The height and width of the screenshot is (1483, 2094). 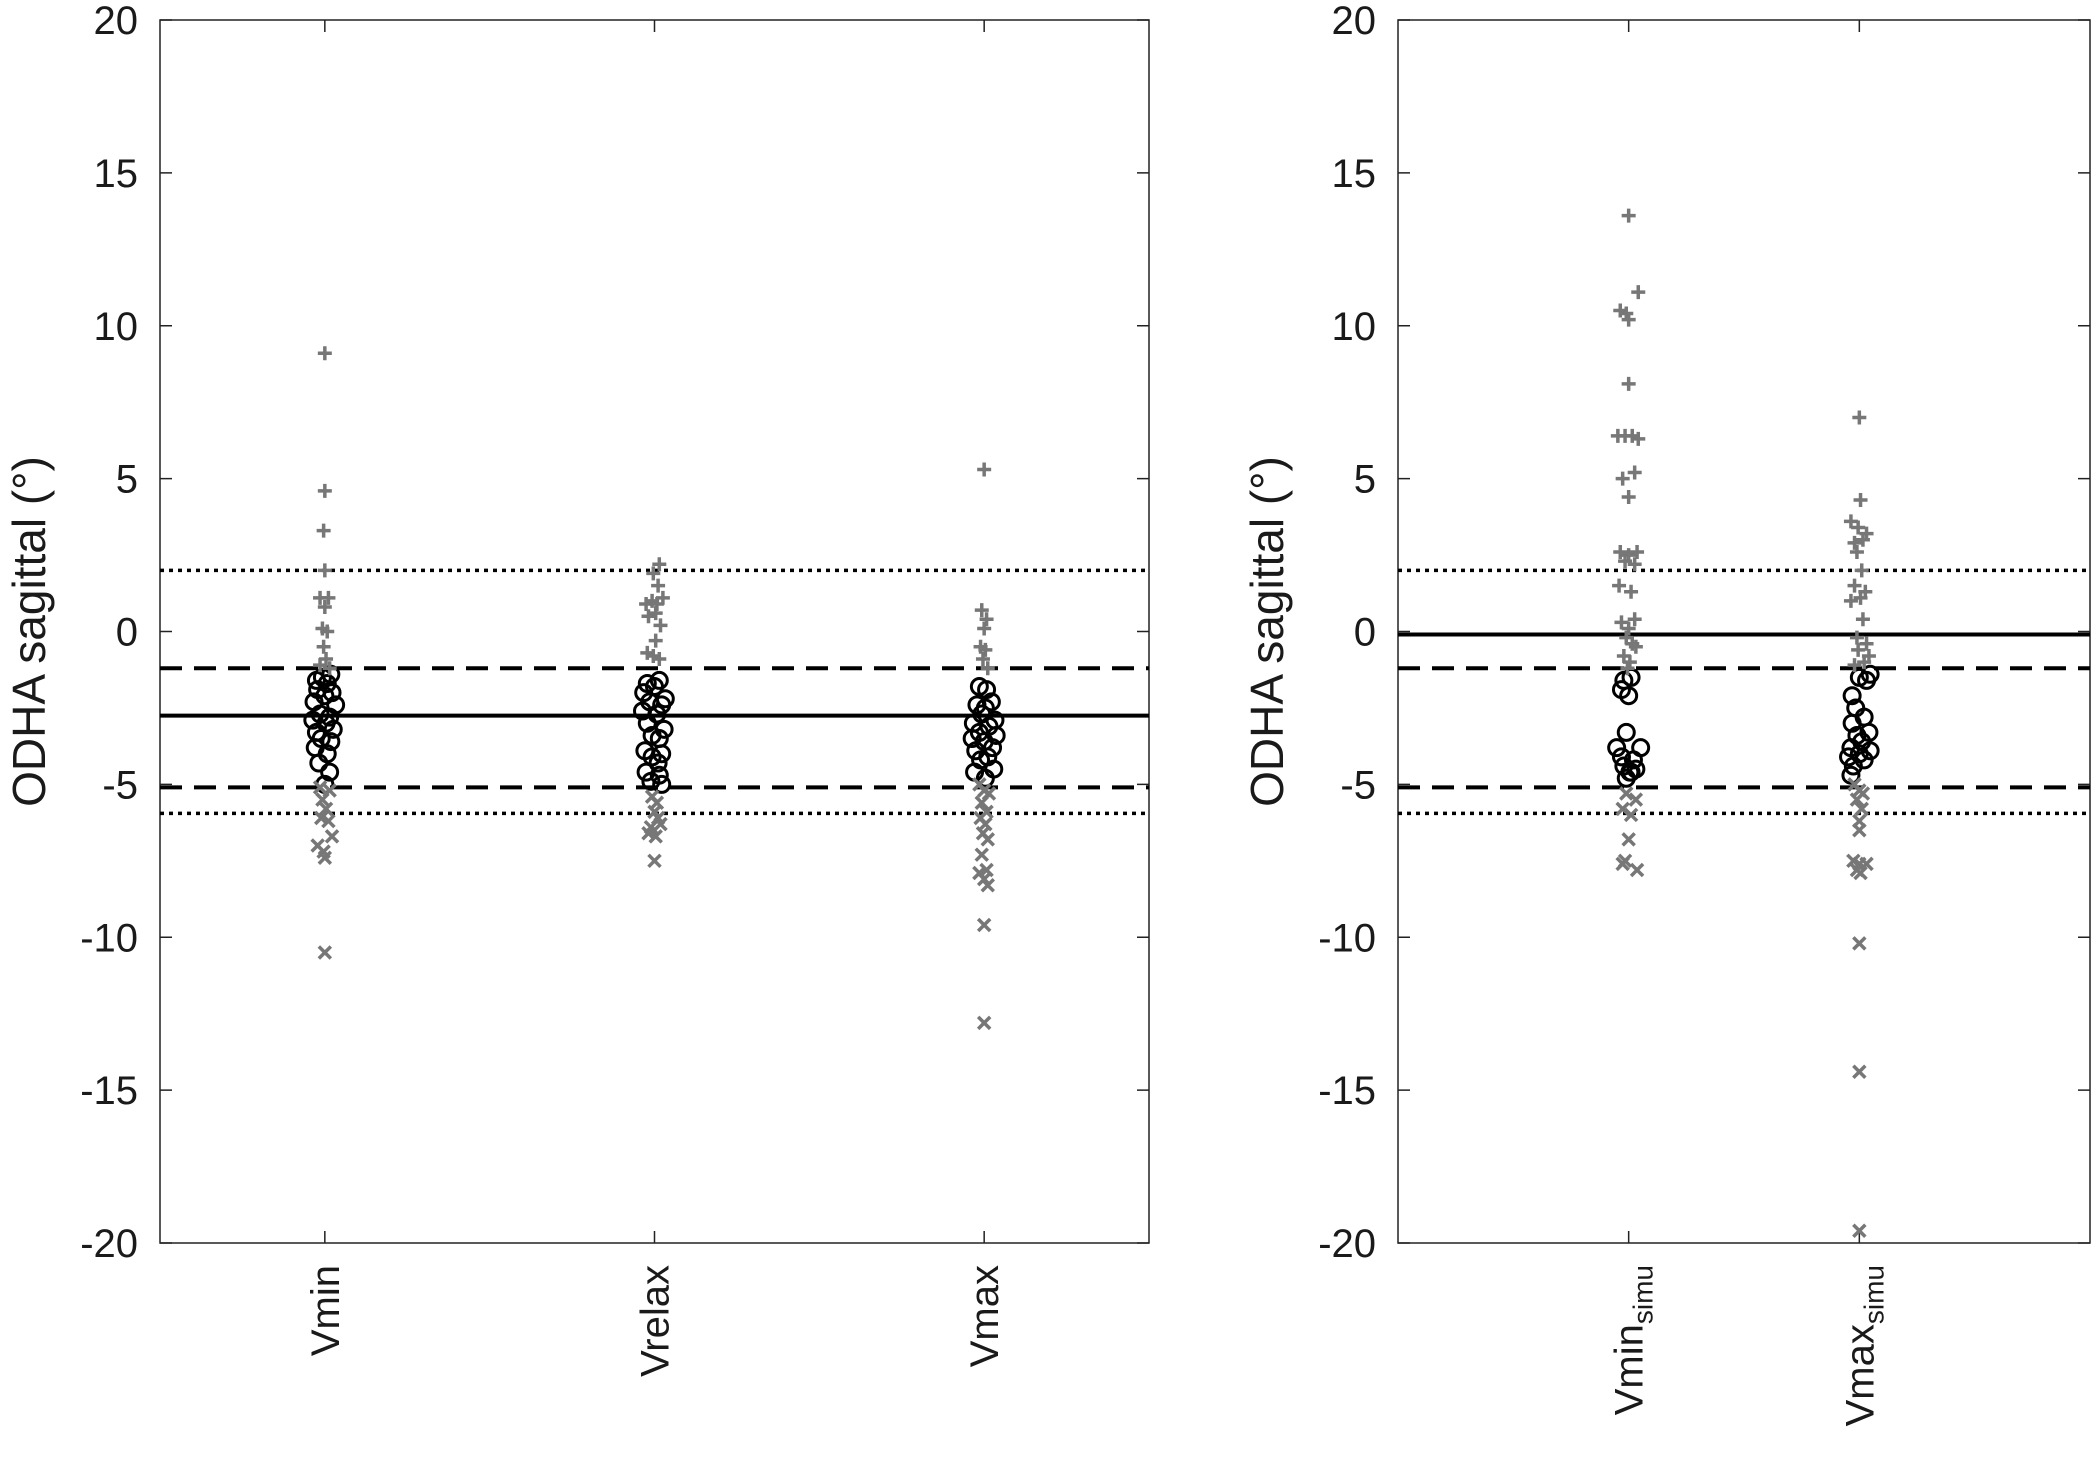 I want to click on x-category-label: Vminsimu, so click(x=1633, y=1340).